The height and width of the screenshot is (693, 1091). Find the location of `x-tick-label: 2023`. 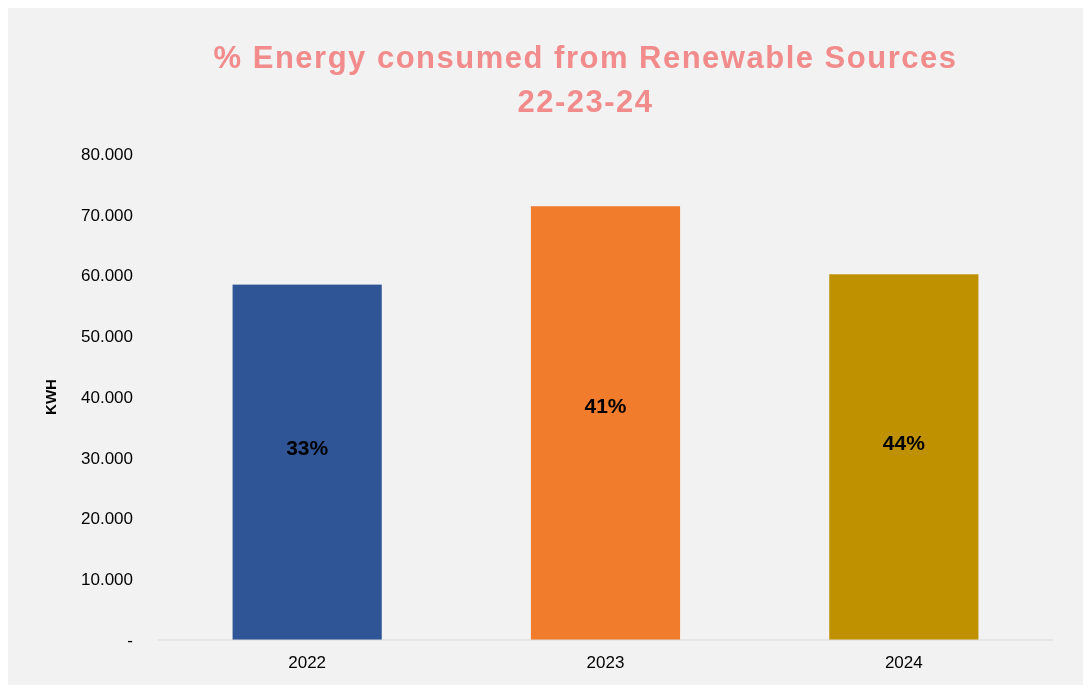

x-tick-label: 2023 is located at coordinates (605, 662).